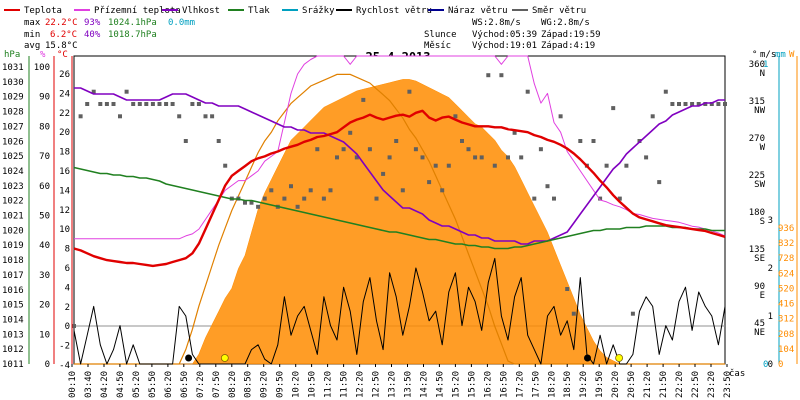 This screenshot has width=800, height=400. What do you see at coordinates (759, 259) in the screenshot?
I see `direction-tick-compass: SE` at bounding box center [759, 259].